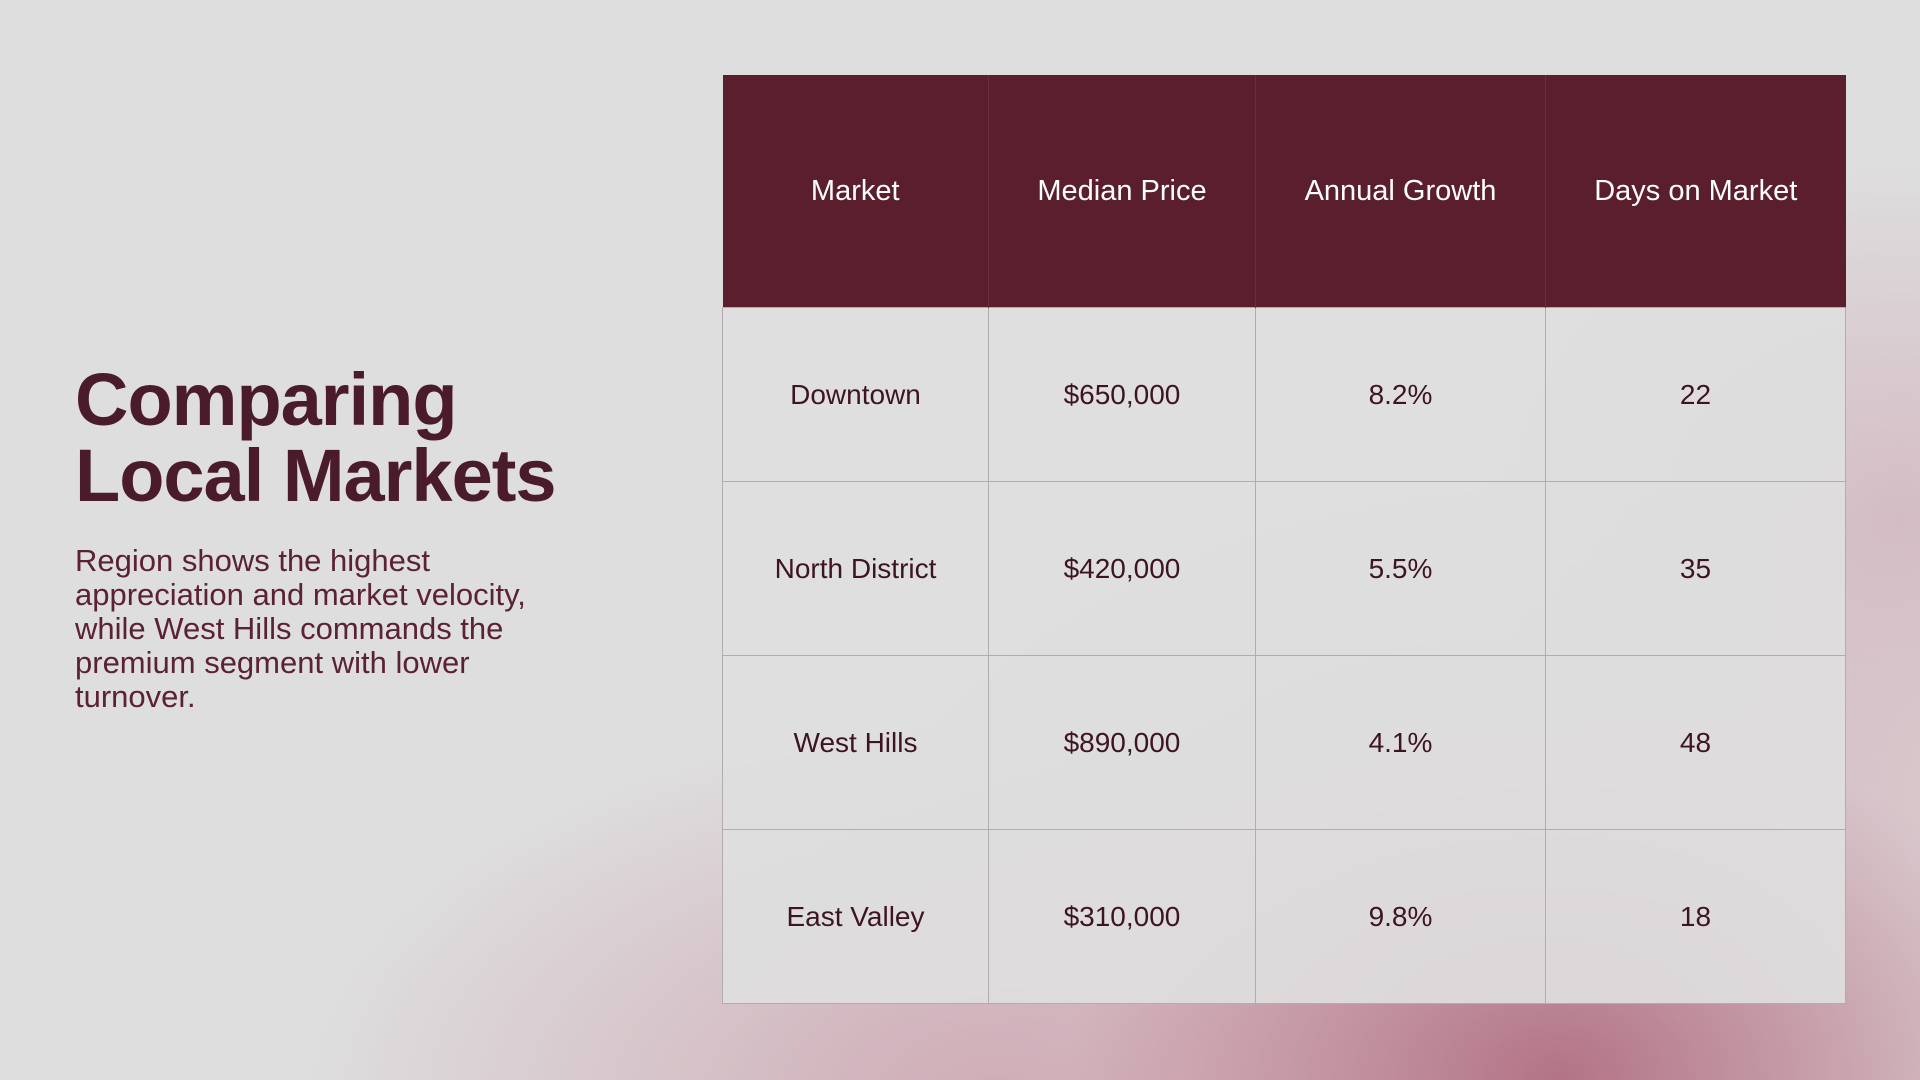 The image size is (1920, 1080). I want to click on header-median-price: Median Price, so click(1122, 191).